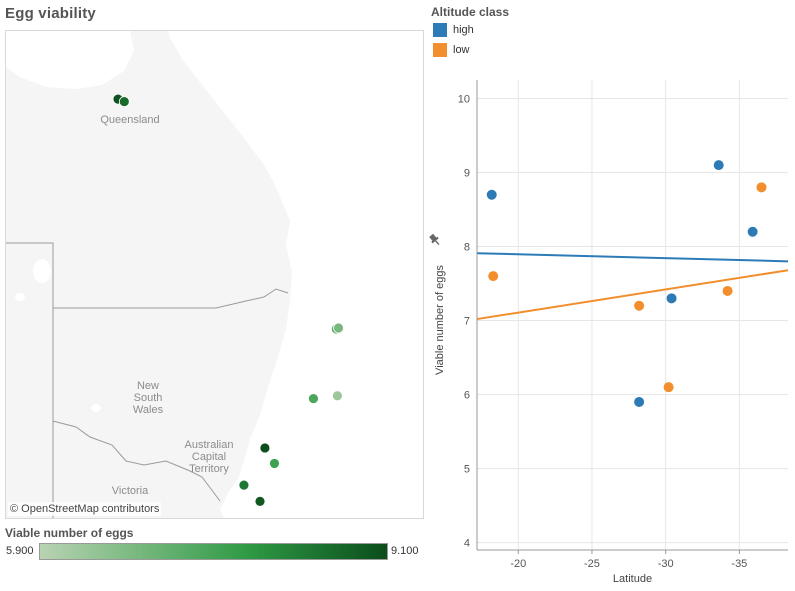 The height and width of the screenshot is (591, 795). I want to click on map-label-capital: Capital, so click(209, 457).